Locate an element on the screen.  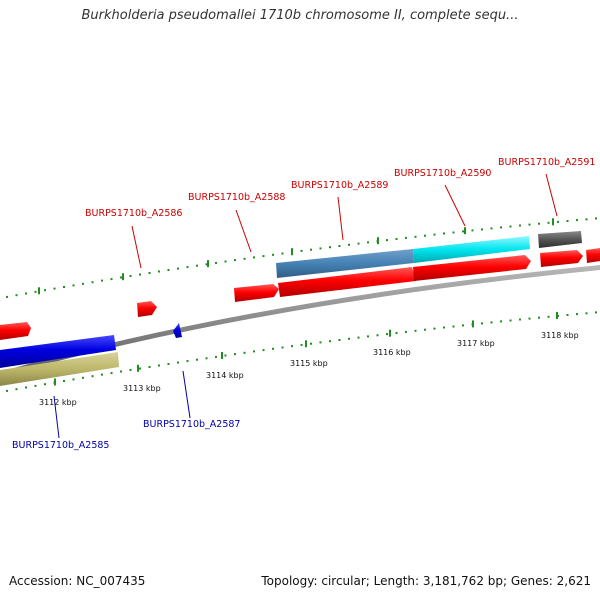
gray-feature is located at coordinates (560, 239).